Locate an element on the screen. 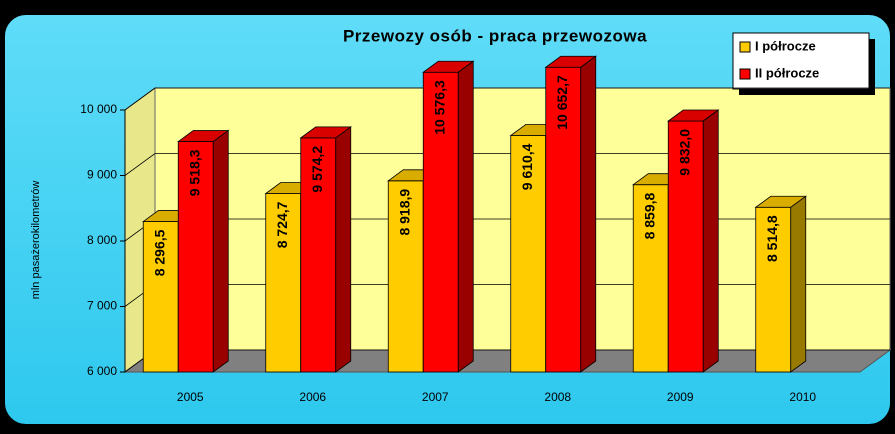 This screenshot has height=434, width=895. data-label: 9 610,4 is located at coordinates (527, 166).